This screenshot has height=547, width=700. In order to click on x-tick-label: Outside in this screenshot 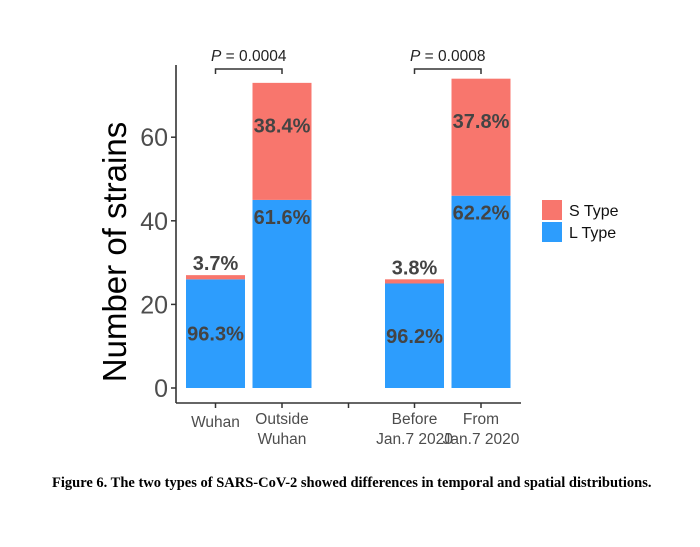, I will do `click(281, 419)`.